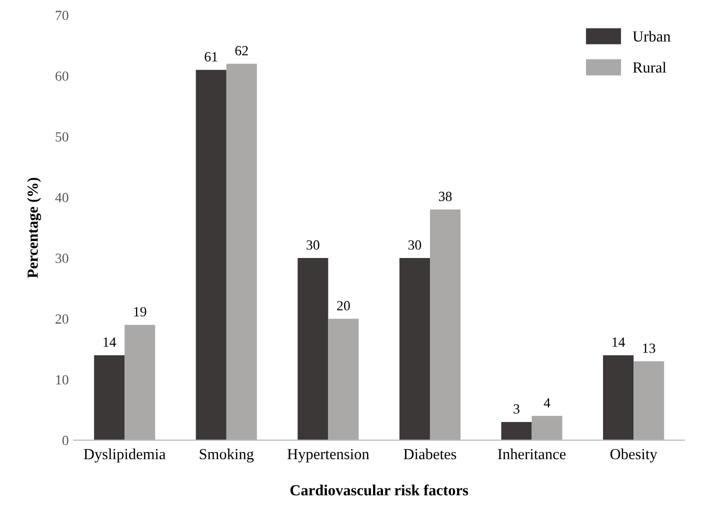  Describe the element at coordinates (532, 454) in the screenshot. I see `x-tick-label: Inheritance` at that location.